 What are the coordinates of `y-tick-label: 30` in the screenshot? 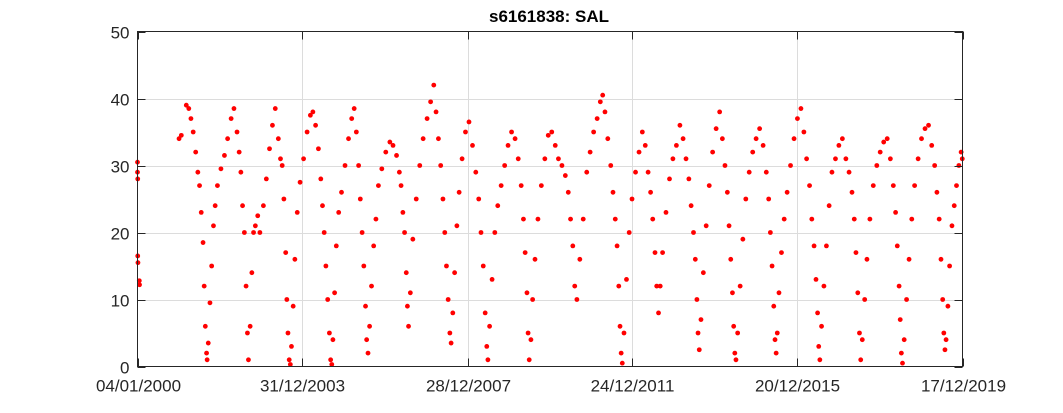 It's located at (120, 167).